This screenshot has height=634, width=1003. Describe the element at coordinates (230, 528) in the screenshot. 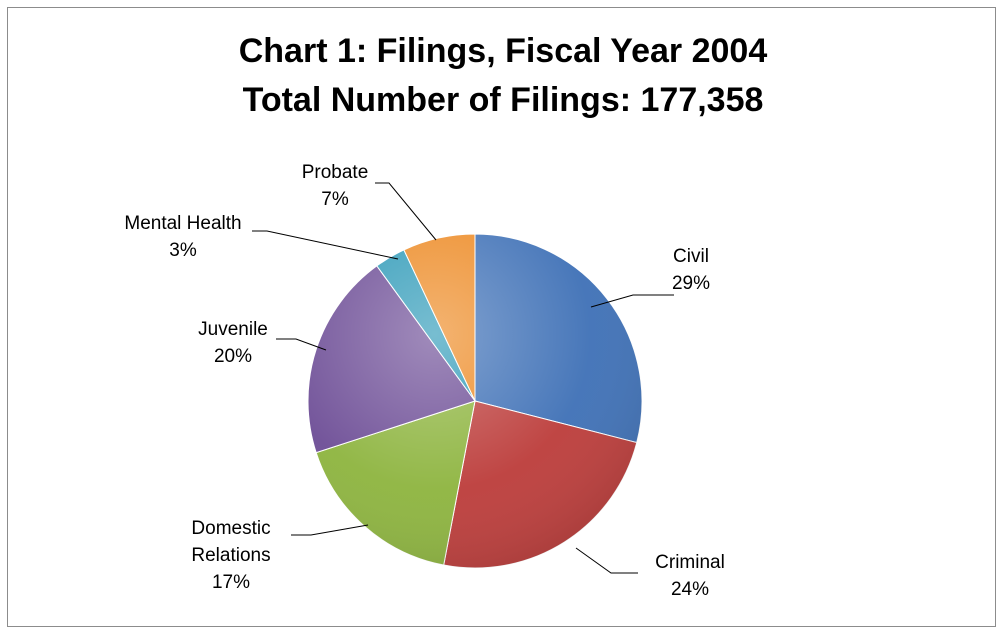

I see `slice-name-domestic-relations: Domestic` at that location.